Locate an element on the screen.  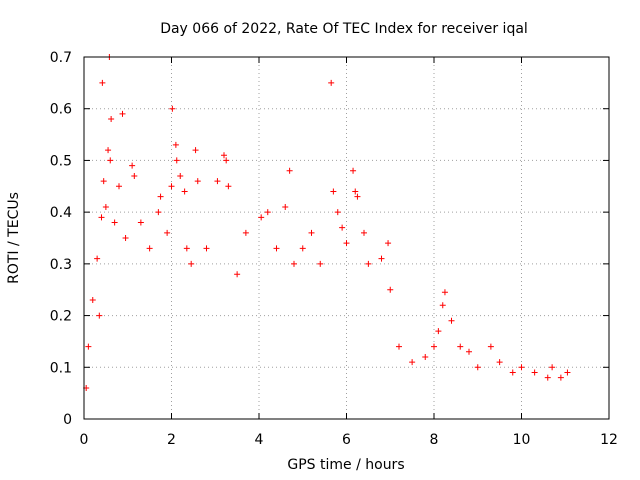
y-tick-label: 0.5 is located at coordinates (61, 161).